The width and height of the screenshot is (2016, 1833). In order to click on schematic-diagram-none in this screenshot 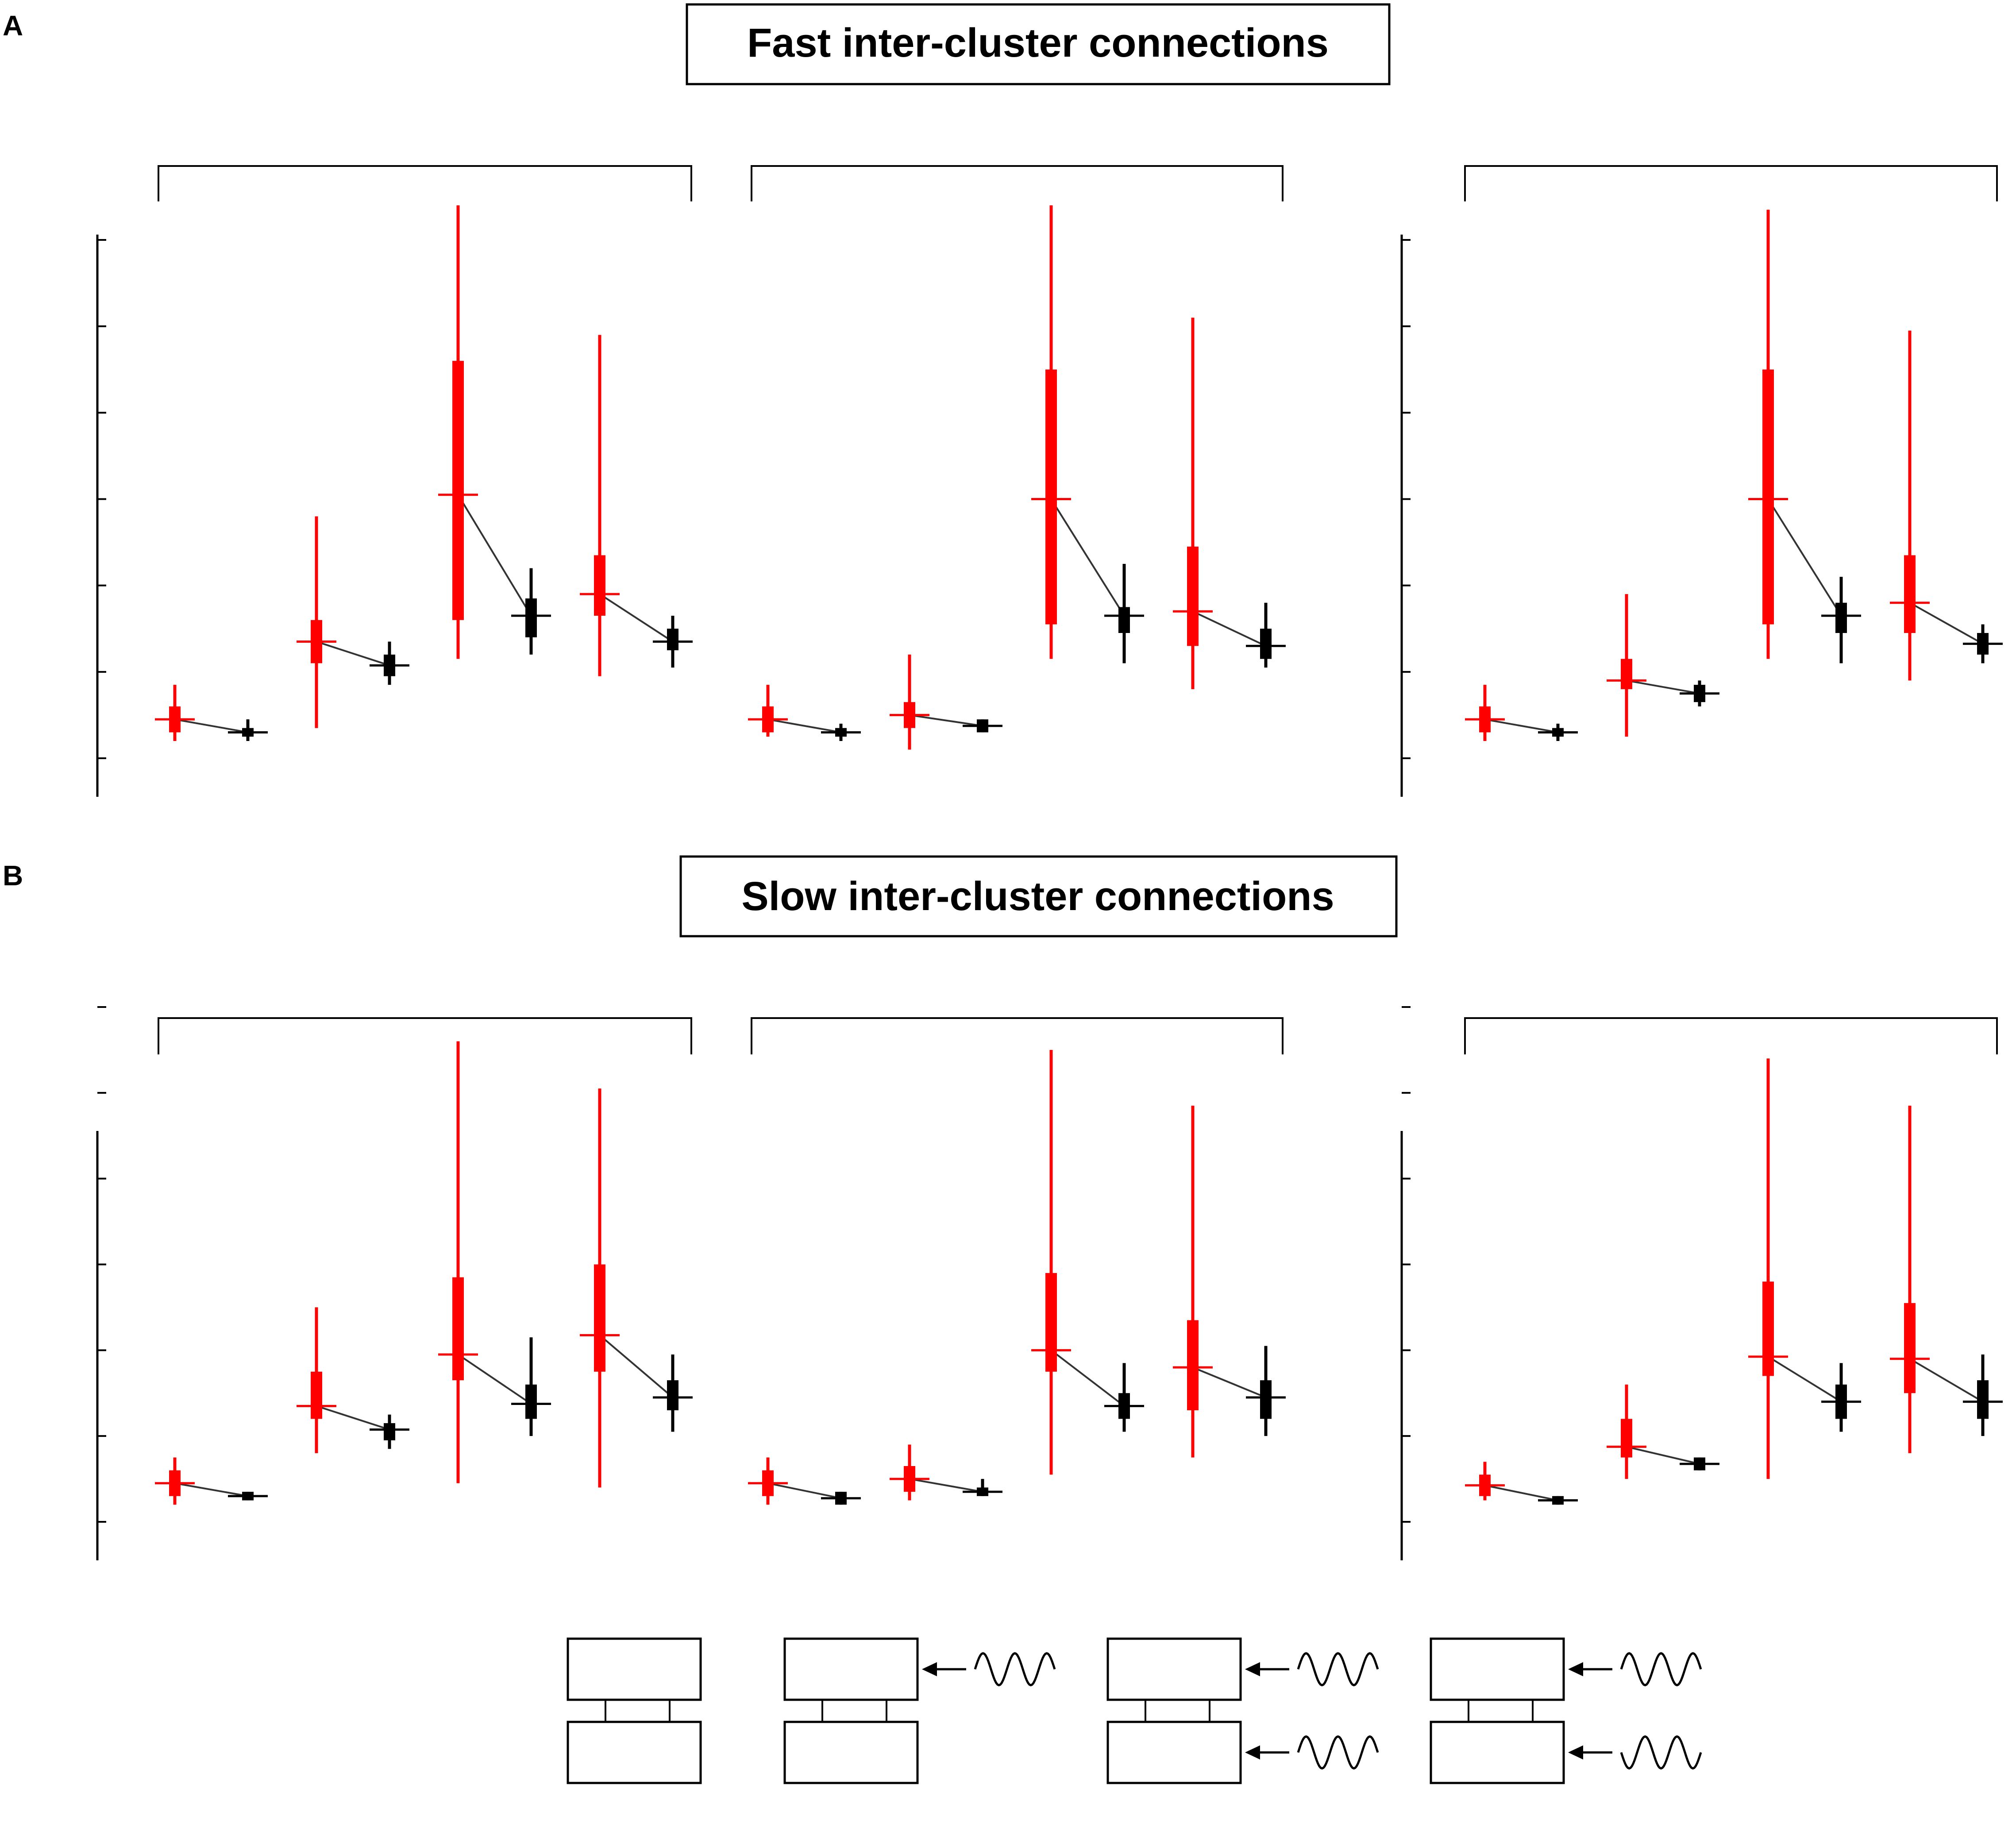, I will do `click(635, 1710)`.